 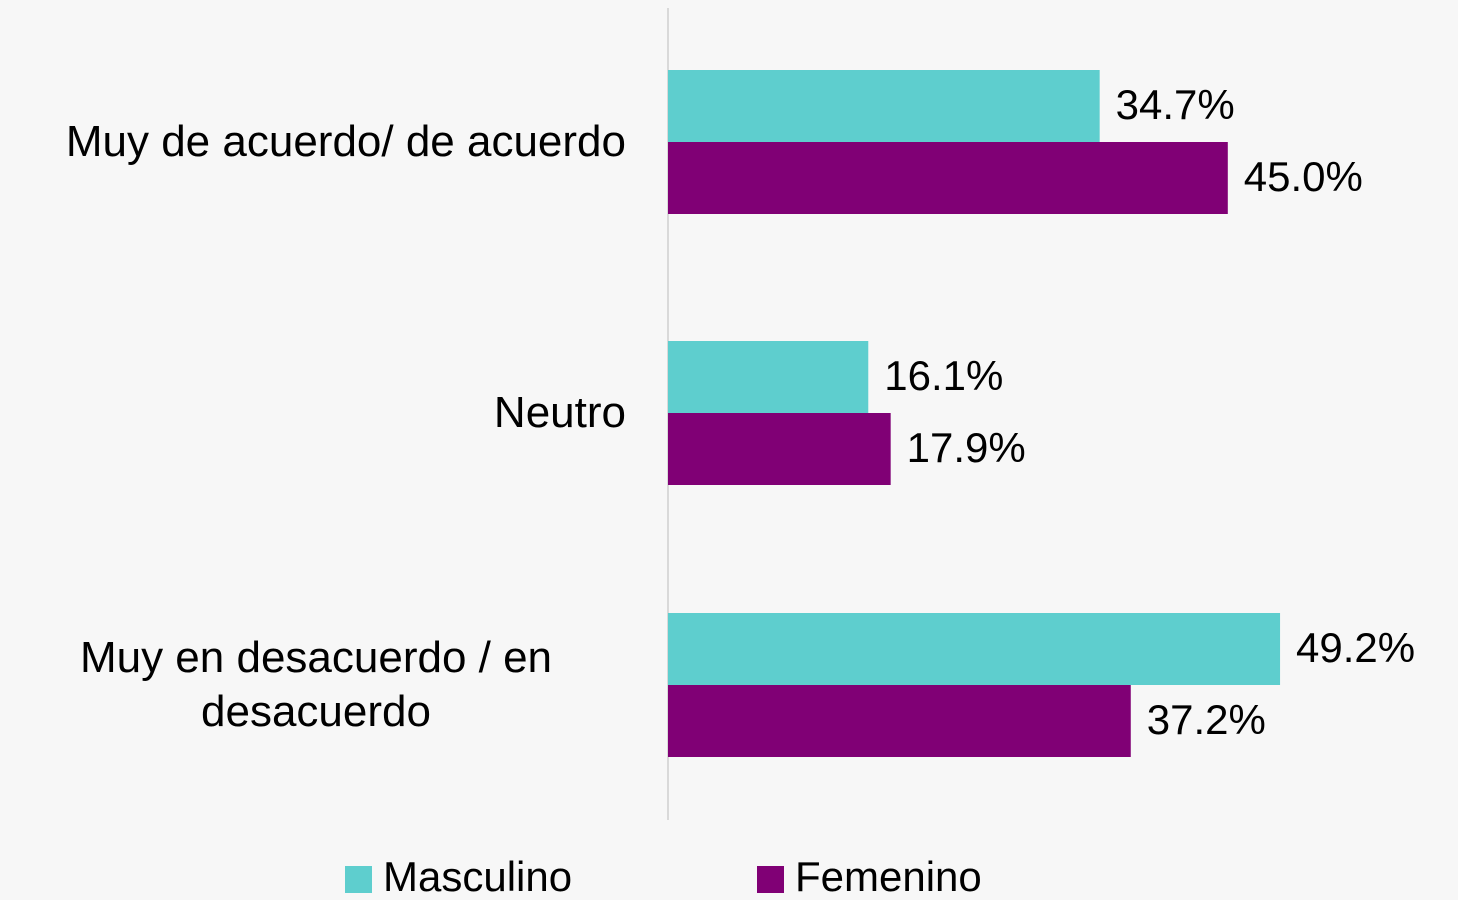 I want to click on category-label-box: Muy de acuerdo/ de acuerdo, so click(x=313, y=142).